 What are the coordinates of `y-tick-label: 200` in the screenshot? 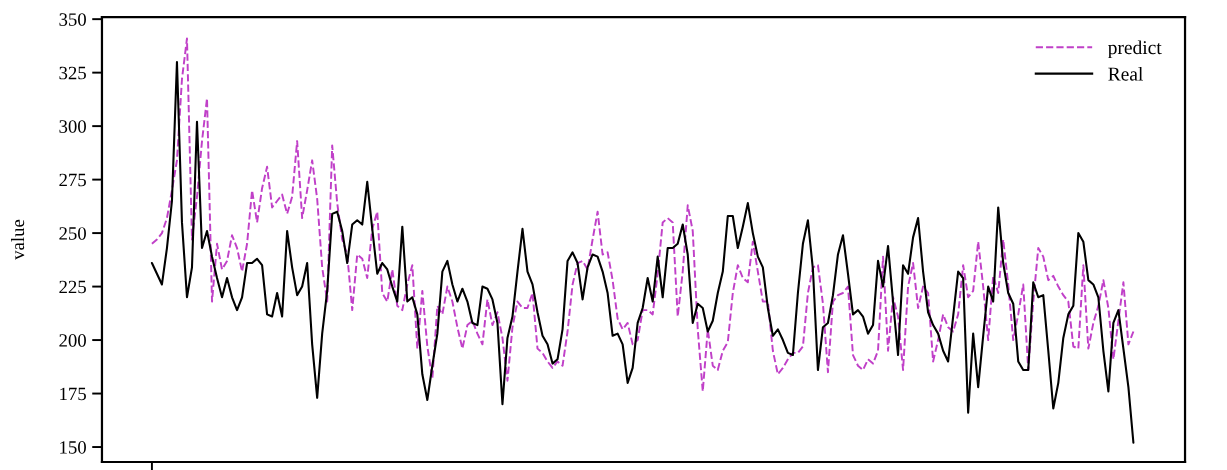 It's located at (72, 340).